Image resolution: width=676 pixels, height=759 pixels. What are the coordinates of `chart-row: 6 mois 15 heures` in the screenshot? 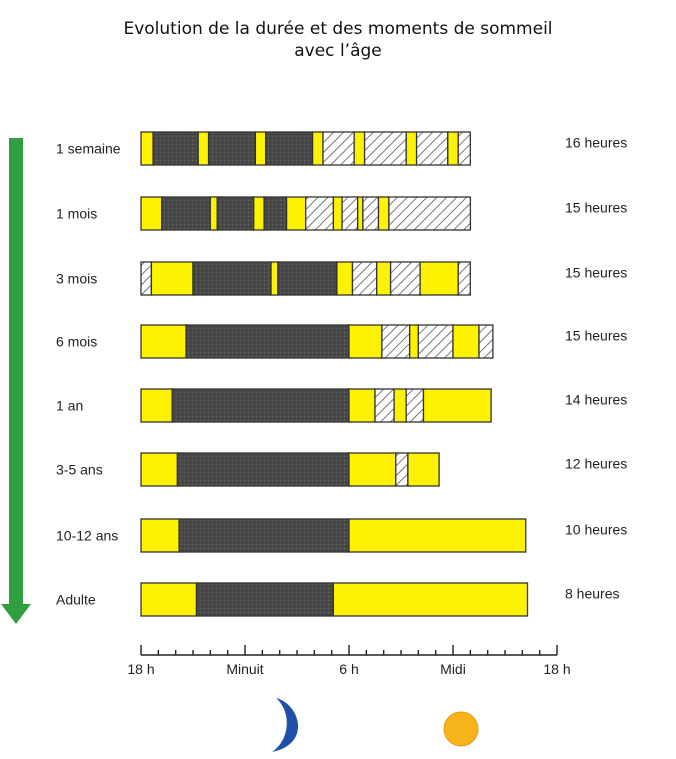 It's located at (341, 341).